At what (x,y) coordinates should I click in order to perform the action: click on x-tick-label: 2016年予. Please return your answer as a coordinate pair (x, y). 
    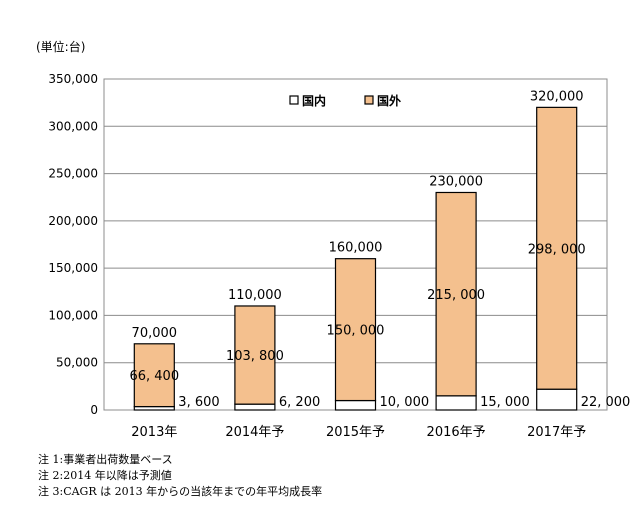
    Looking at the image, I should click on (456, 432).